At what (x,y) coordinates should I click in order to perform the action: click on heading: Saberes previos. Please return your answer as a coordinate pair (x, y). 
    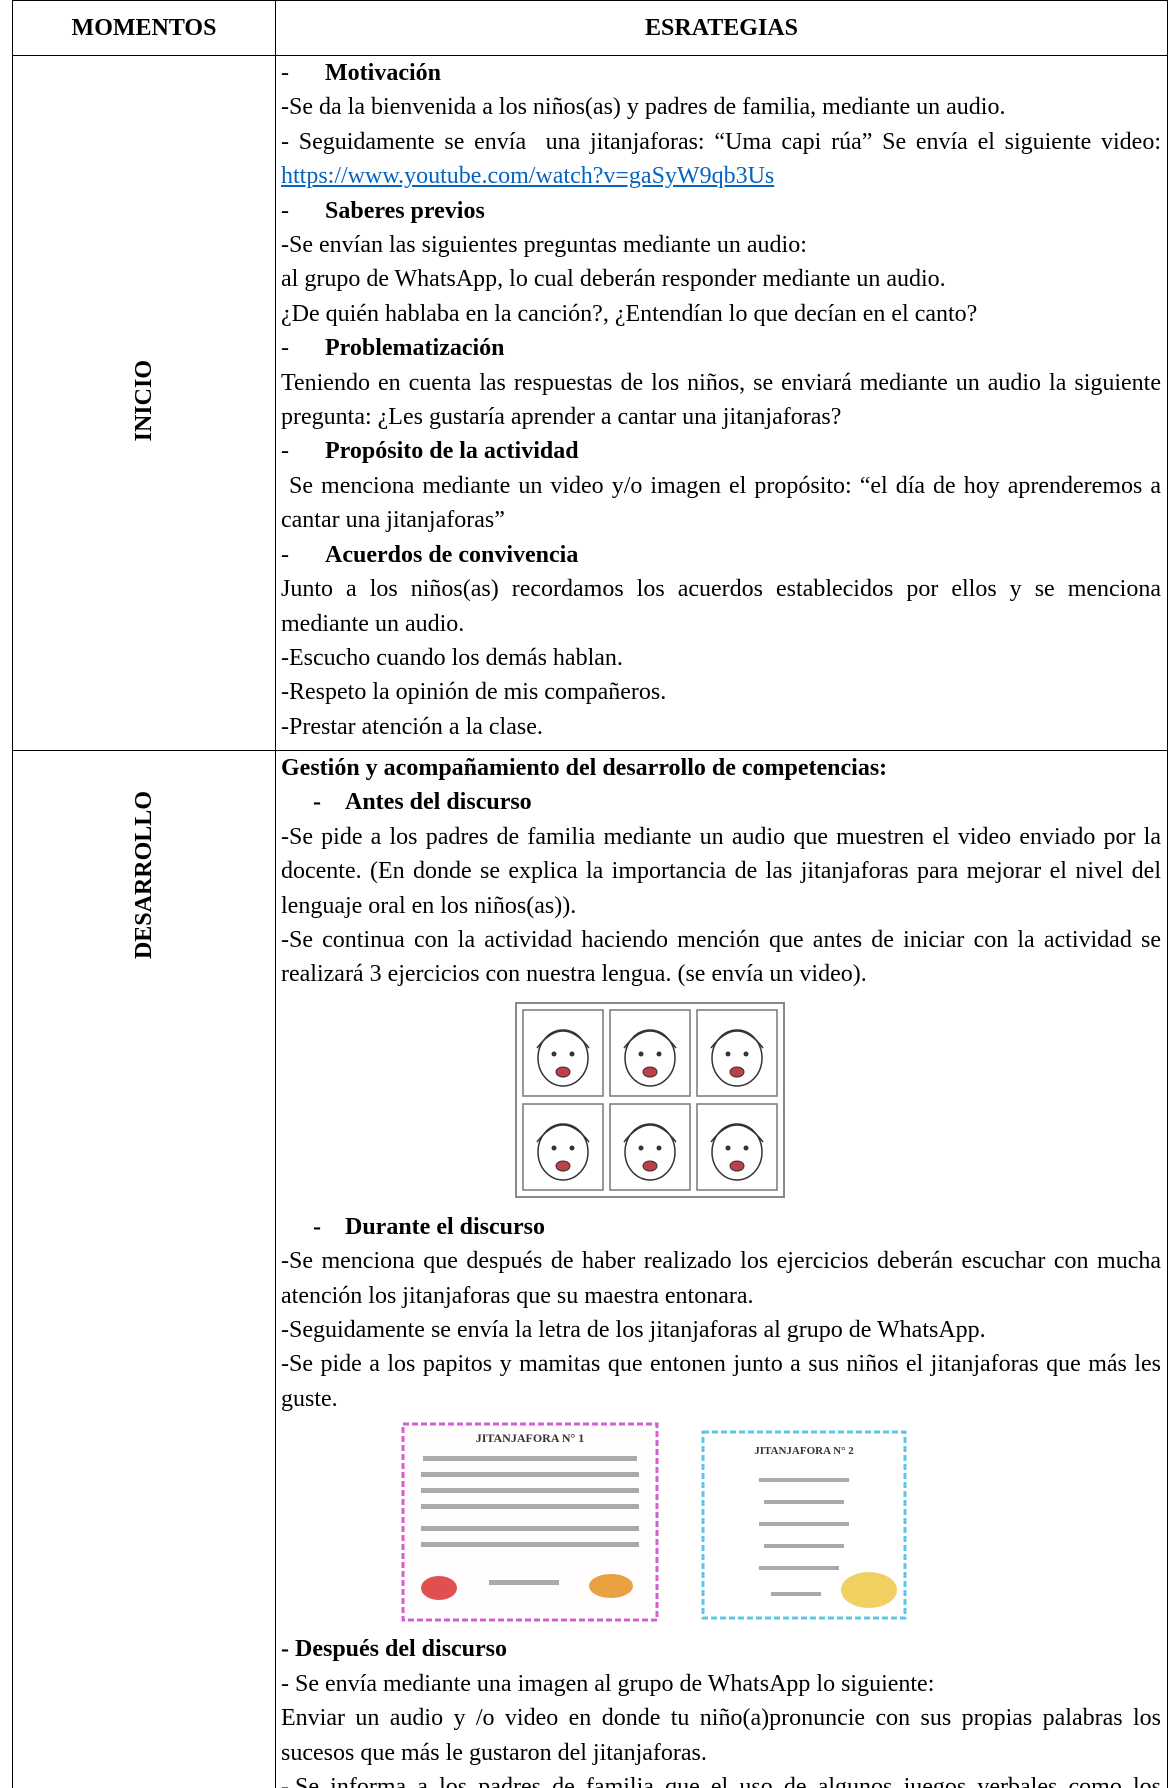
    Looking at the image, I should click on (405, 210).